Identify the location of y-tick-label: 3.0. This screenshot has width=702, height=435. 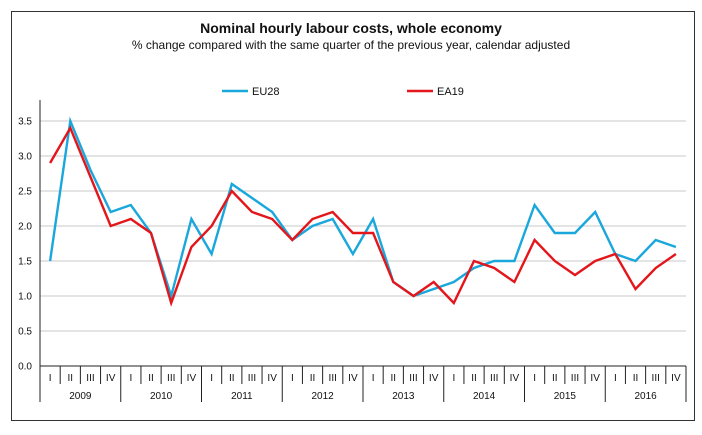
(25, 157).